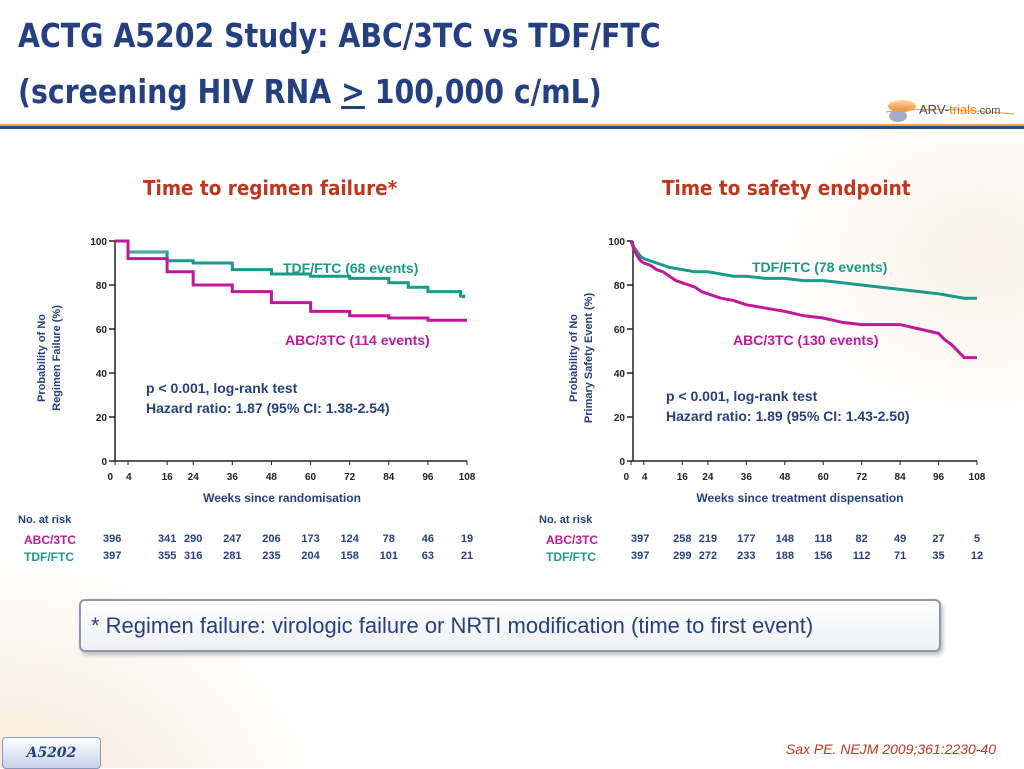 The width and height of the screenshot is (1024, 769). I want to click on risk-value: 355, so click(167, 556).